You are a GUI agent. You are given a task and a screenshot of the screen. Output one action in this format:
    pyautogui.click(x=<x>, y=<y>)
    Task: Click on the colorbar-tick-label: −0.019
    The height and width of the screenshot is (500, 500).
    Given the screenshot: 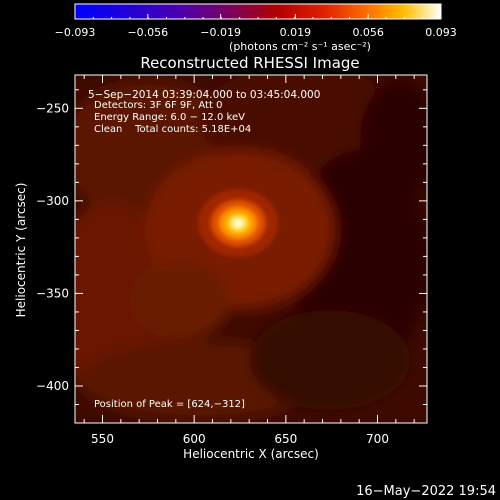 What is the action you would take?
    pyautogui.click(x=220, y=32)
    